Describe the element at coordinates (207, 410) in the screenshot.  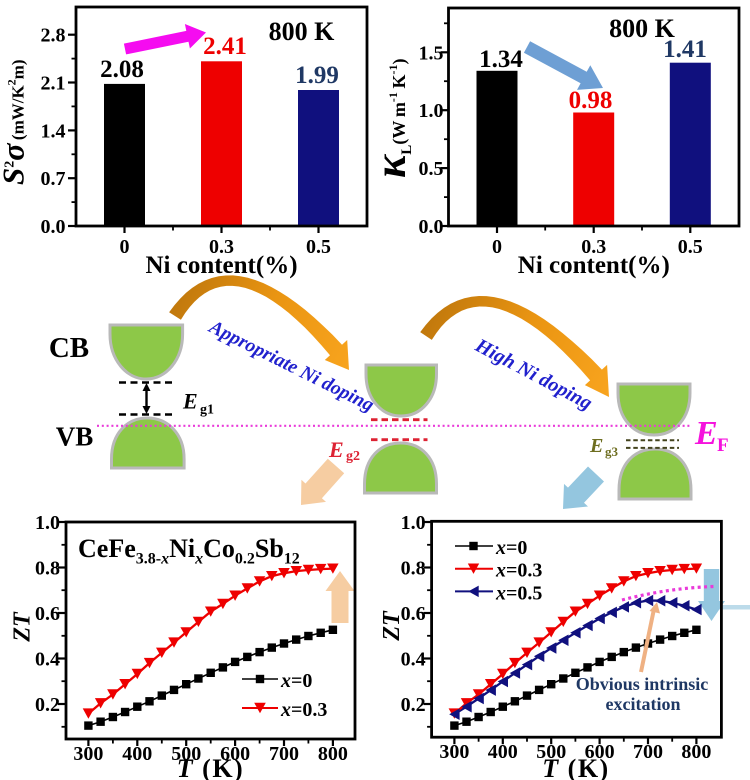
I see `svg-text: g1` at that location.